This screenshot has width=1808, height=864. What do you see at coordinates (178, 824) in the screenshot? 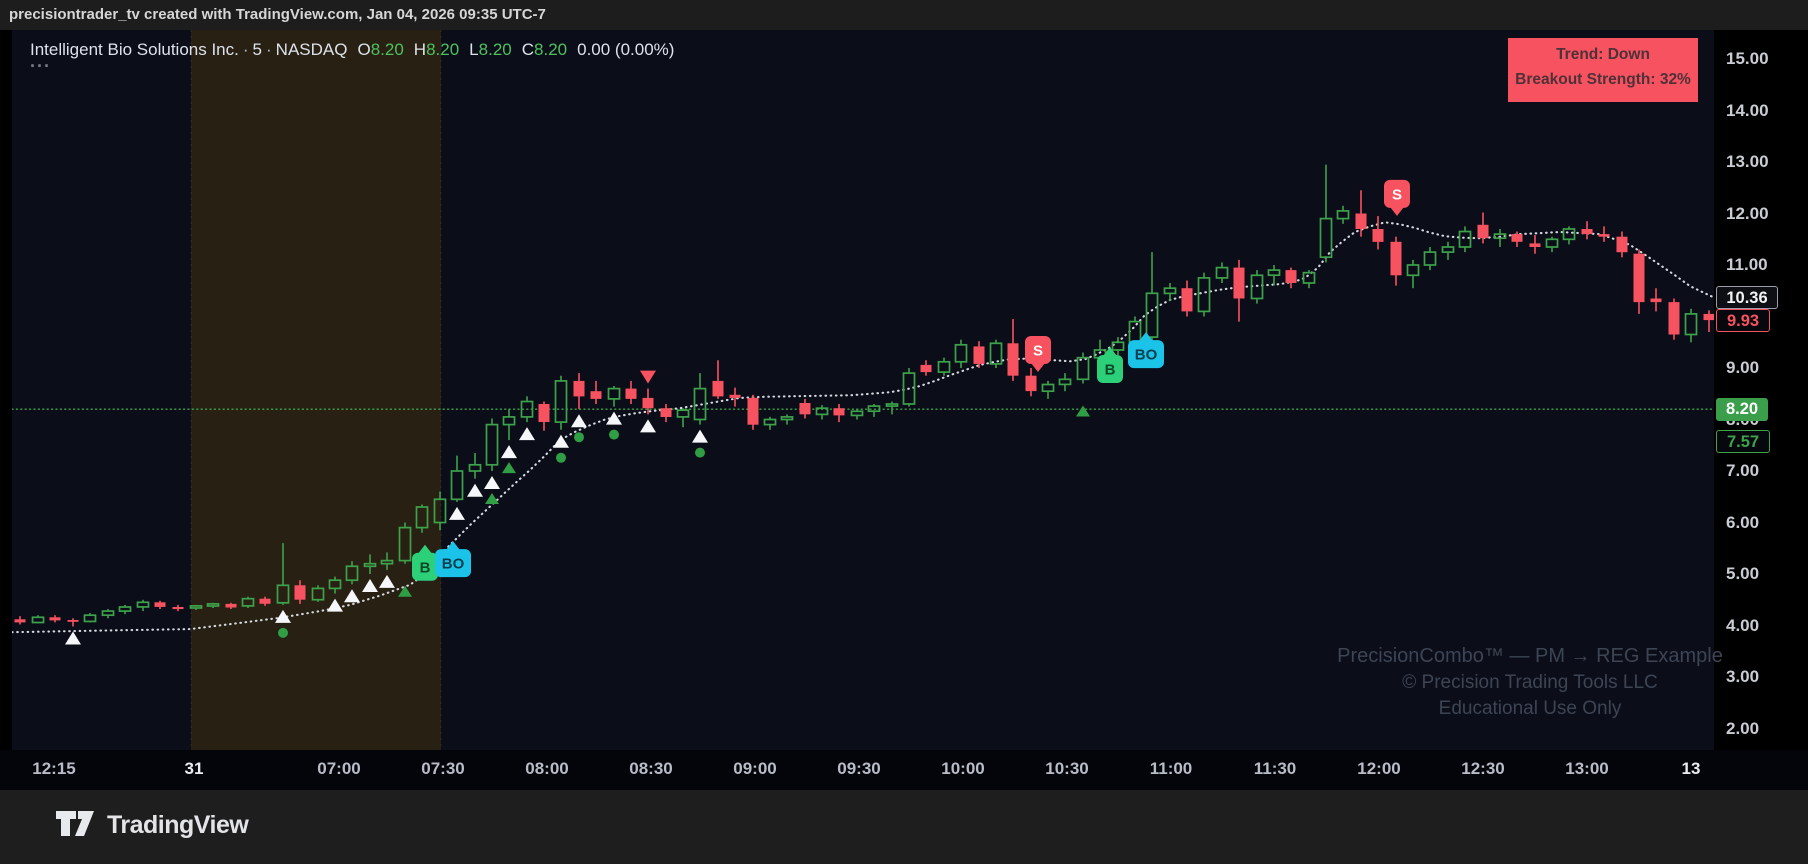
I see `tradingview-brand-text: TradingView` at bounding box center [178, 824].